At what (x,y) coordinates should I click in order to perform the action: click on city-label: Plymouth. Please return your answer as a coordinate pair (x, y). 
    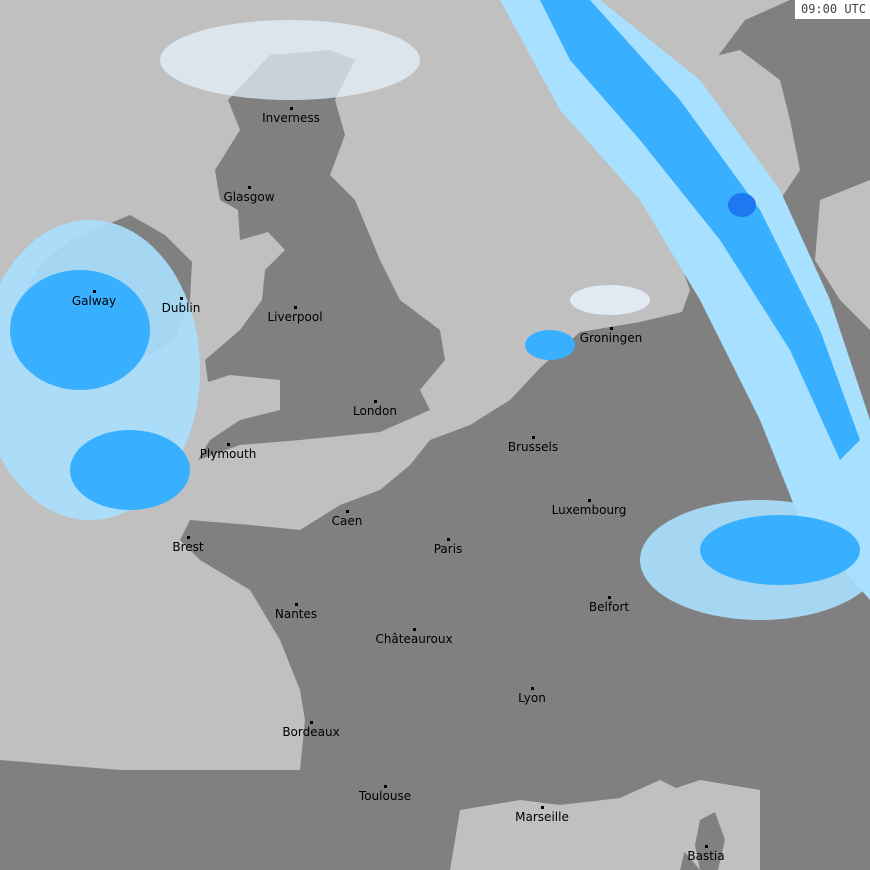
    Looking at the image, I should click on (228, 454).